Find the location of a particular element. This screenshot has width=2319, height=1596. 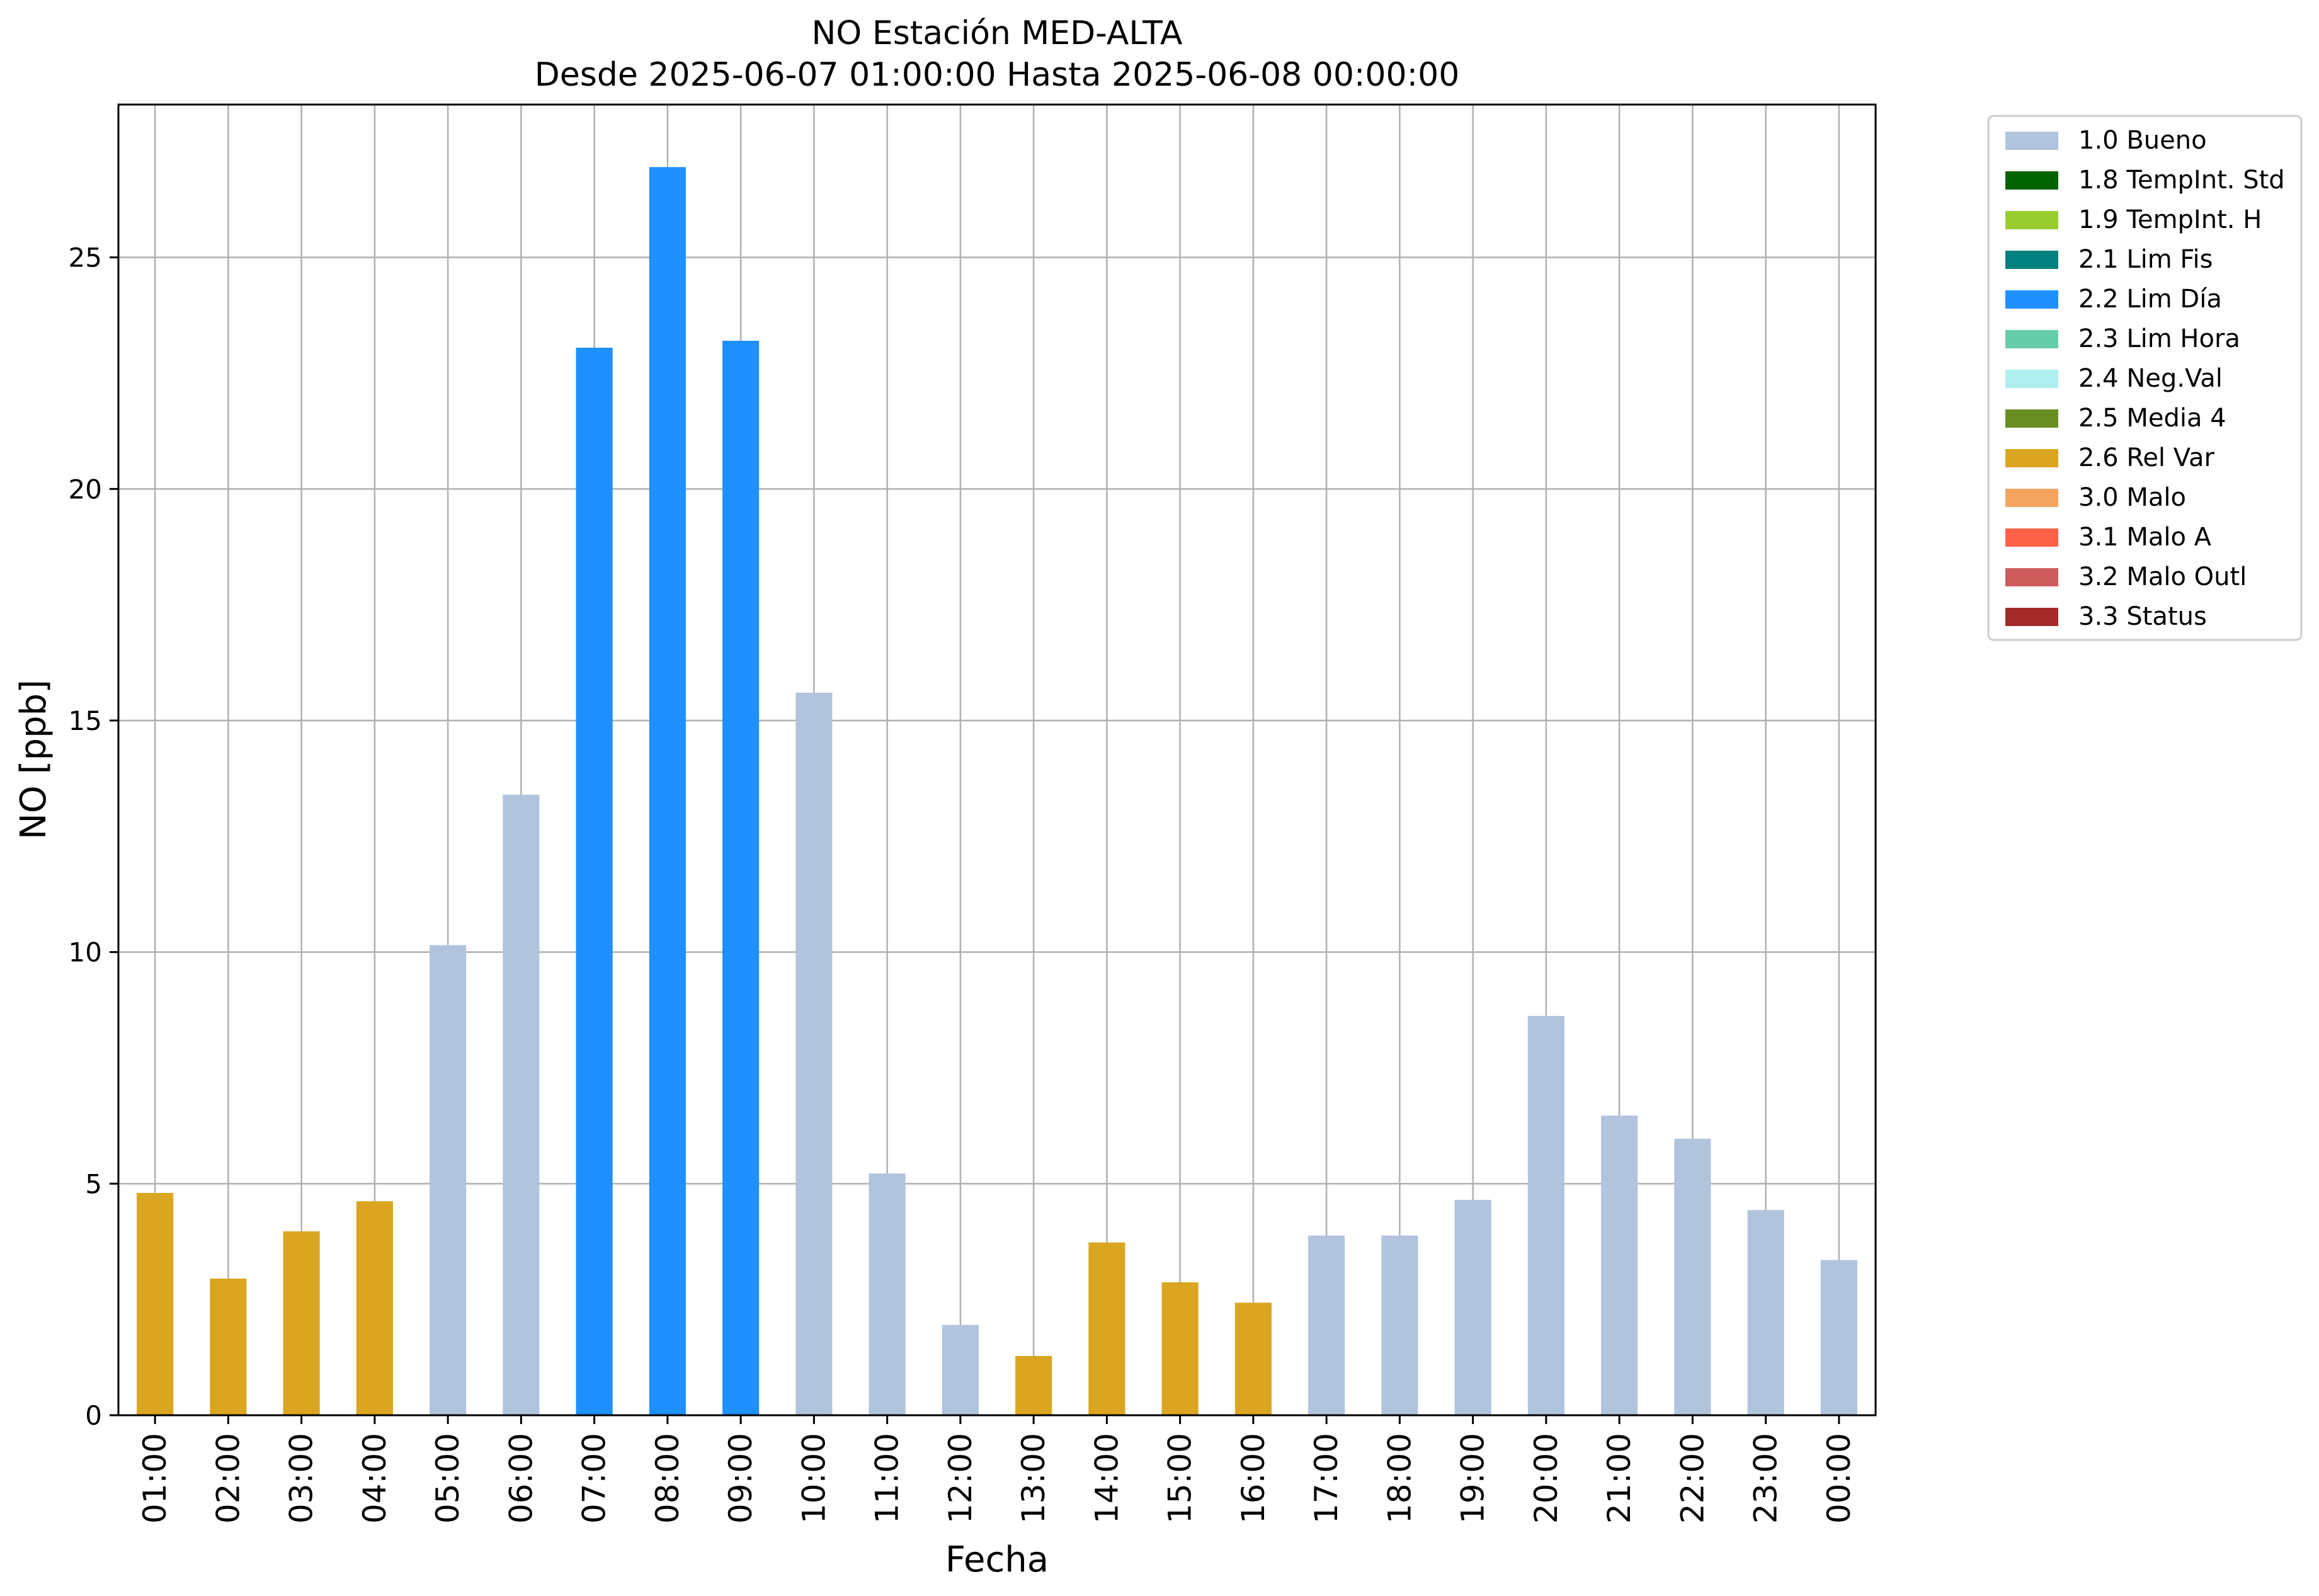

legend-label: 2.1 Lim Fis is located at coordinates (2145, 259).